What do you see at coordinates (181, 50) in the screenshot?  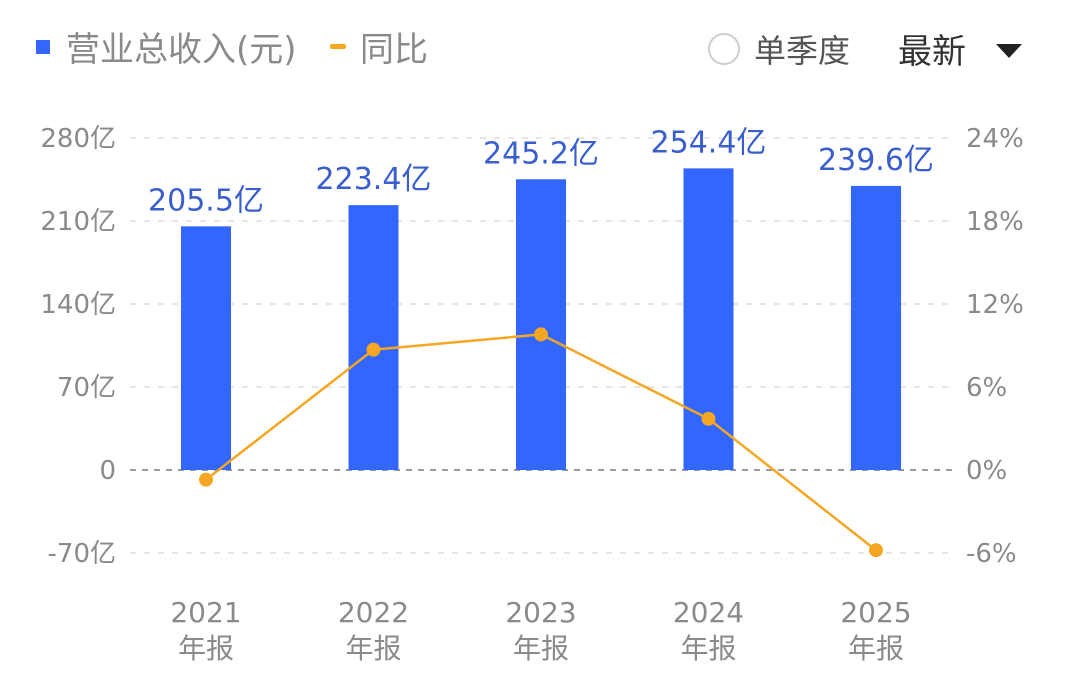 I see `legend-revenue-label: 营业总收入(元)` at bounding box center [181, 50].